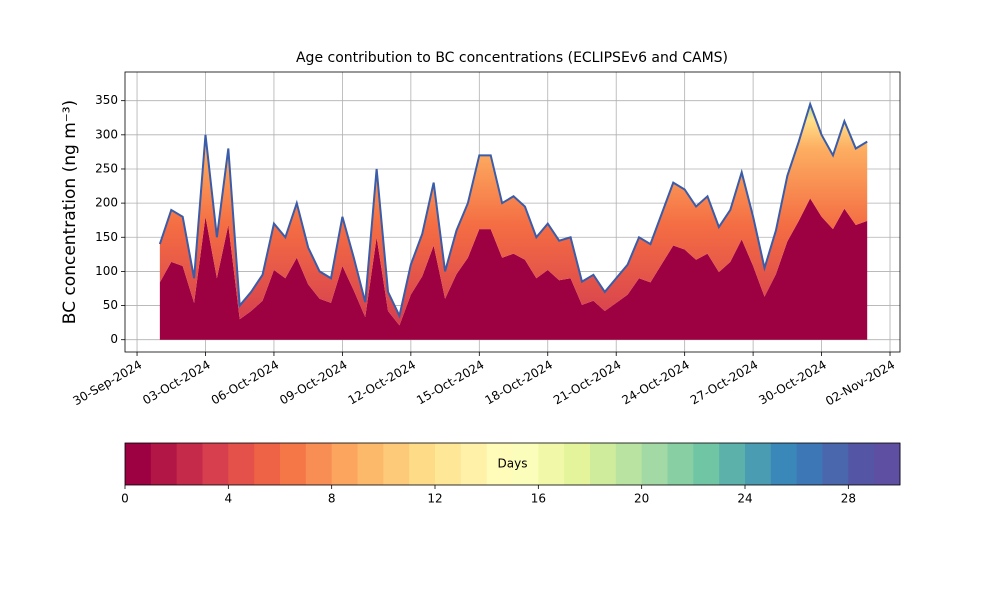  Describe the element at coordinates (382, 383) in the screenshot. I see `x-tick-label: 12-Oct-2024` at that location.